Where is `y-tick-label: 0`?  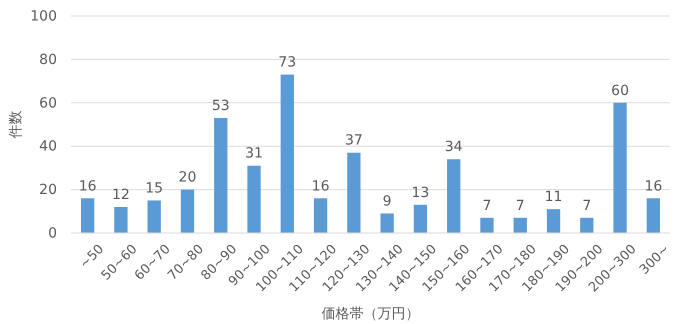 y-tick-label: 0 is located at coordinates (52, 233).